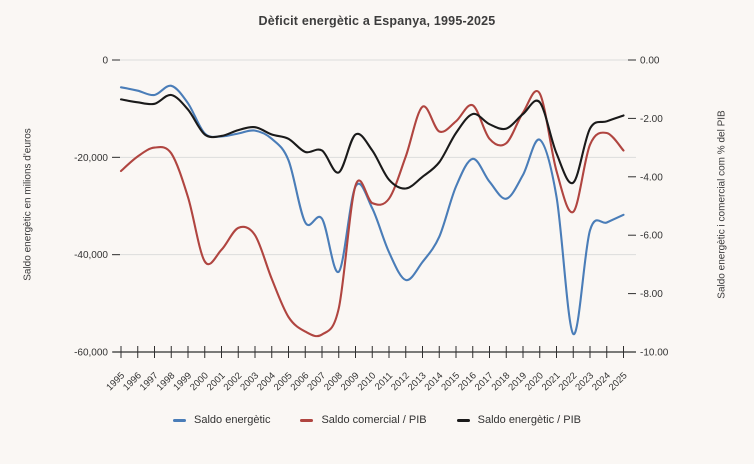  Describe the element at coordinates (377, 21) in the screenshot. I see `chart-title: Dèficit energètic a Espanya, 1995-2025` at that location.